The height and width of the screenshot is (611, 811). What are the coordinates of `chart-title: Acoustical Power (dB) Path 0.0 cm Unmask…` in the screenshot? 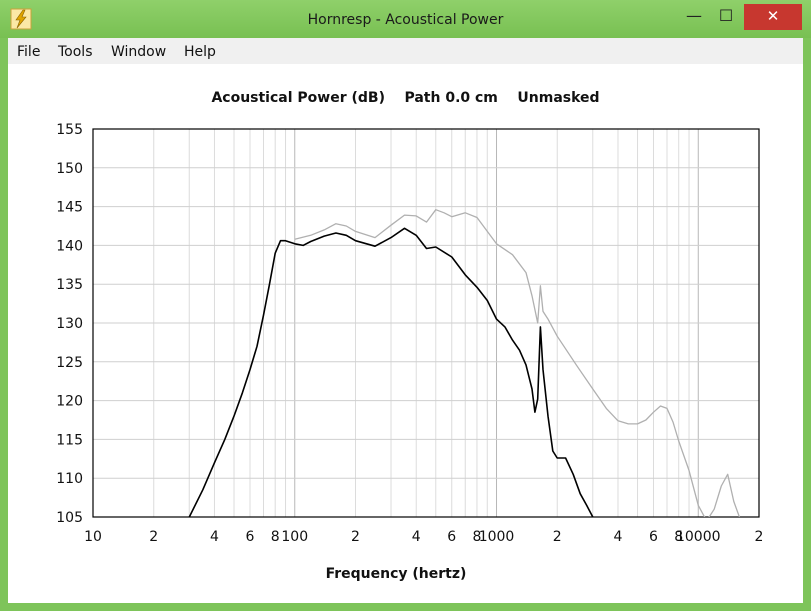 It's located at (405, 98).